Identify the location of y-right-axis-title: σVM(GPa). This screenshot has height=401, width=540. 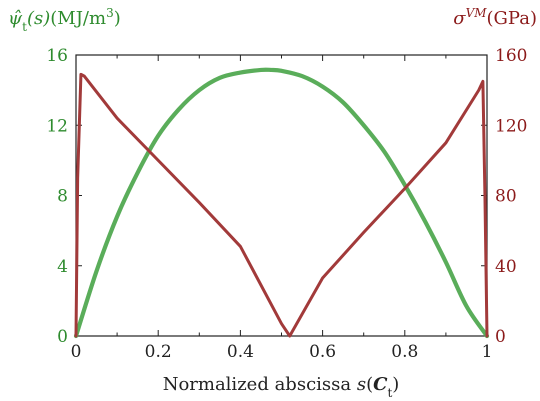
(495, 17).